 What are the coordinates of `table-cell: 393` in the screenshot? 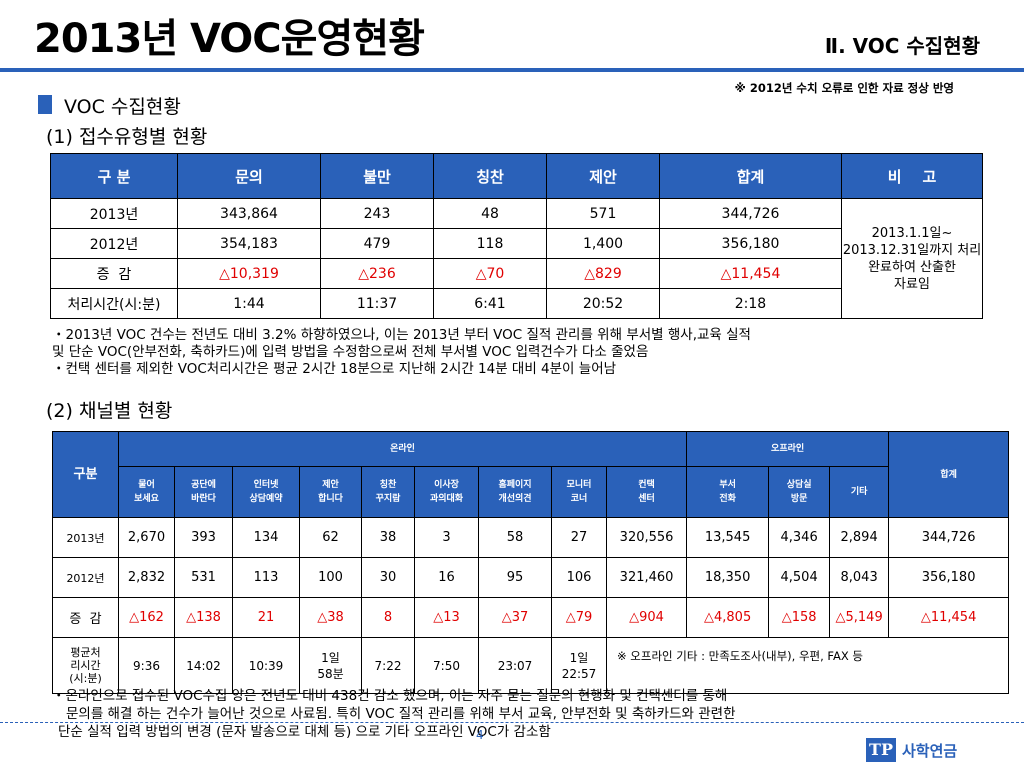 It's located at (203, 537).